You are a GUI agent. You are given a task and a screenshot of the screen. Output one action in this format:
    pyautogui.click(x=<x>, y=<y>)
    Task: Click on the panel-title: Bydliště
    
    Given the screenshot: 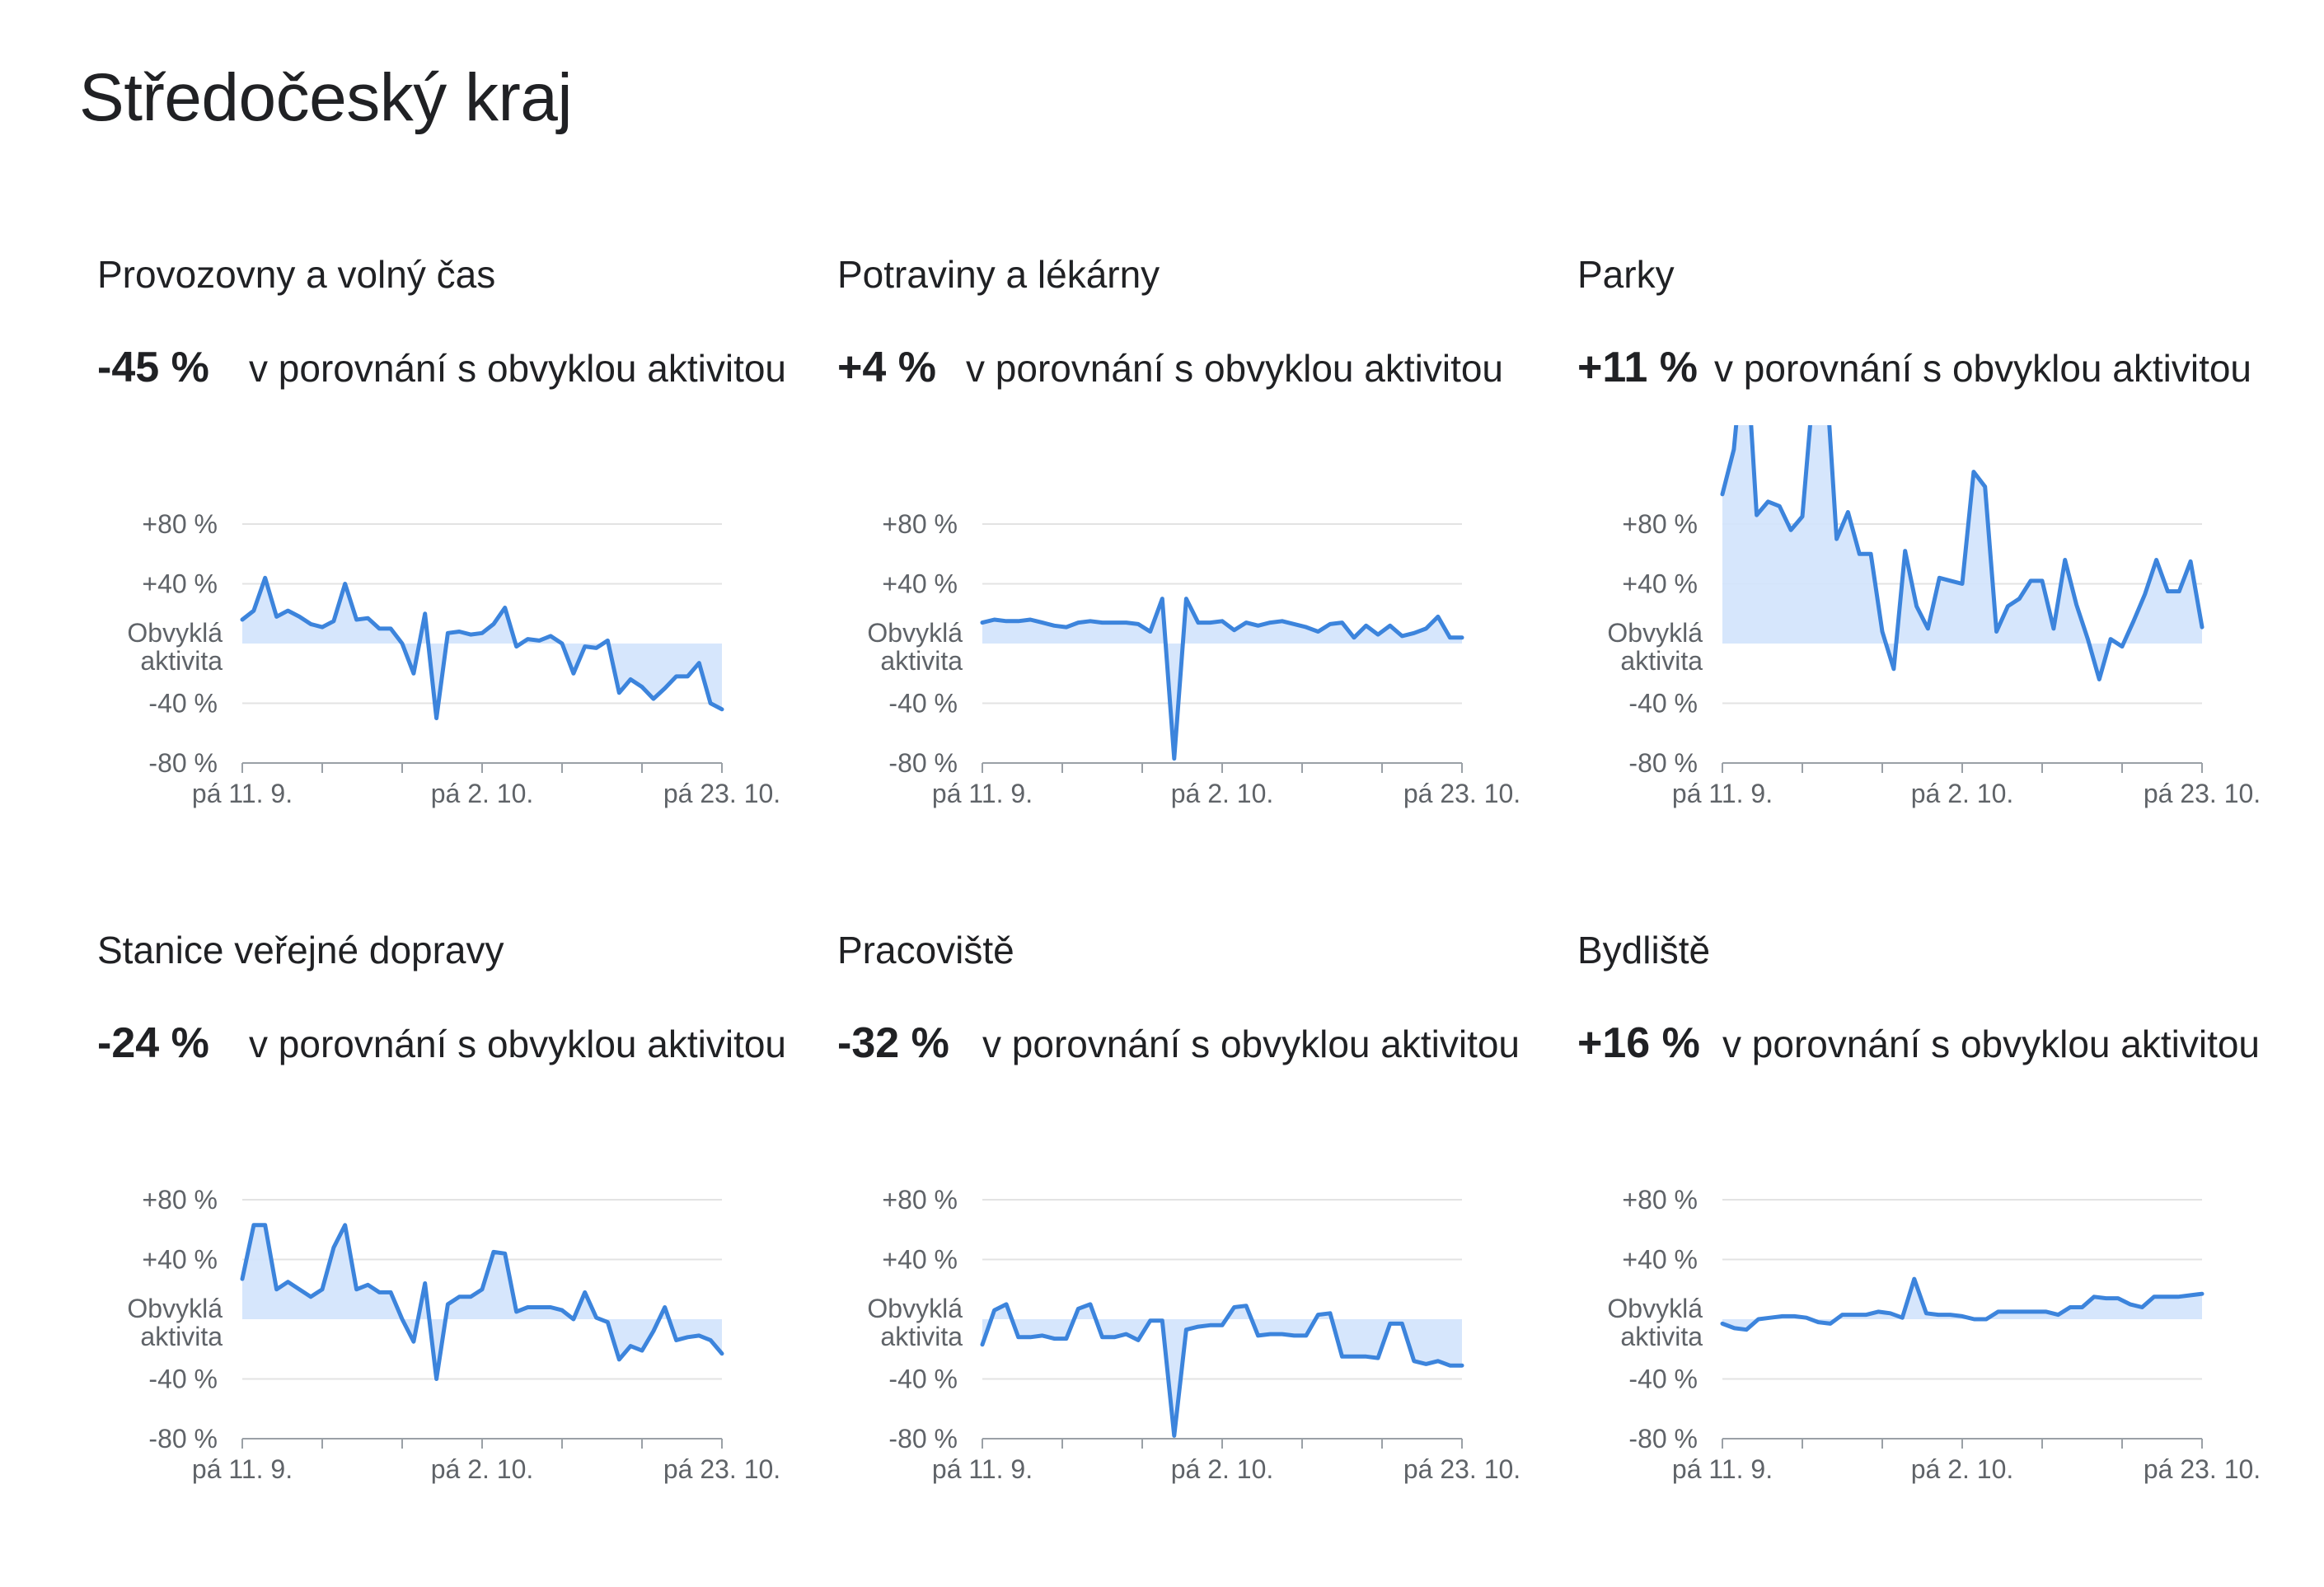 What is the action you would take?
    pyautogui.click(x=1644, y=950)
    